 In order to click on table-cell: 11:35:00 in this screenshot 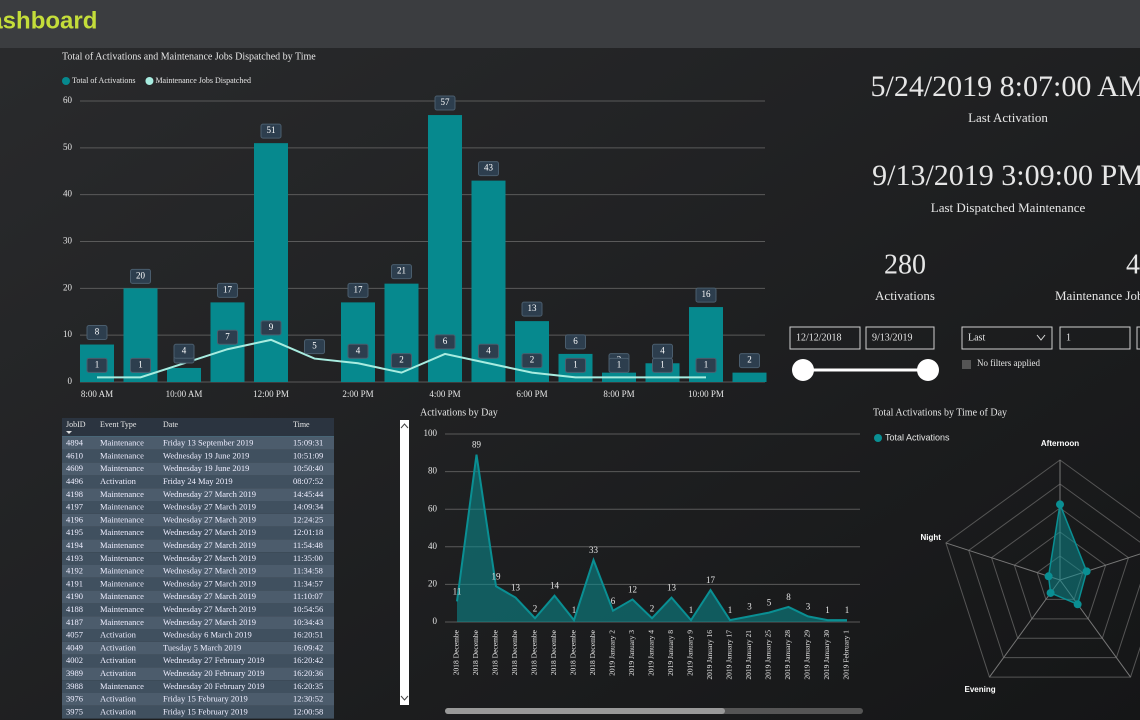, I will do `click(308, 558)`.